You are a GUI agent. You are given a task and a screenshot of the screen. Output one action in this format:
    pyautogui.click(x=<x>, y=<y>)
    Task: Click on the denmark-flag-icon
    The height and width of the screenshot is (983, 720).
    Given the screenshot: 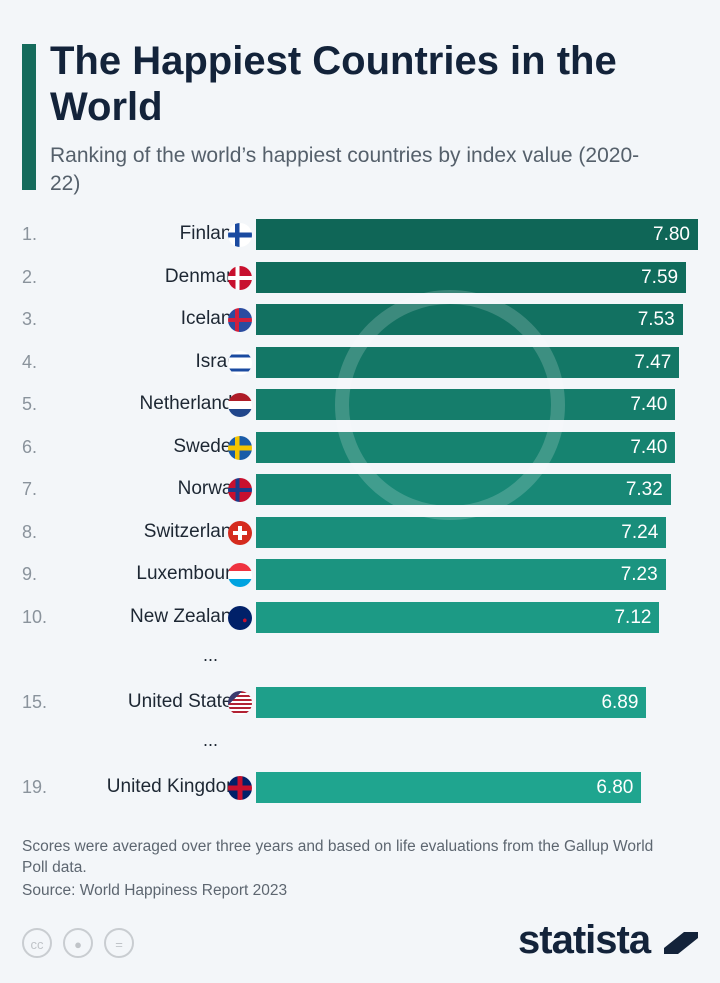 What is the action you would take?
    pyautogui.click(x=240, y=278)
    